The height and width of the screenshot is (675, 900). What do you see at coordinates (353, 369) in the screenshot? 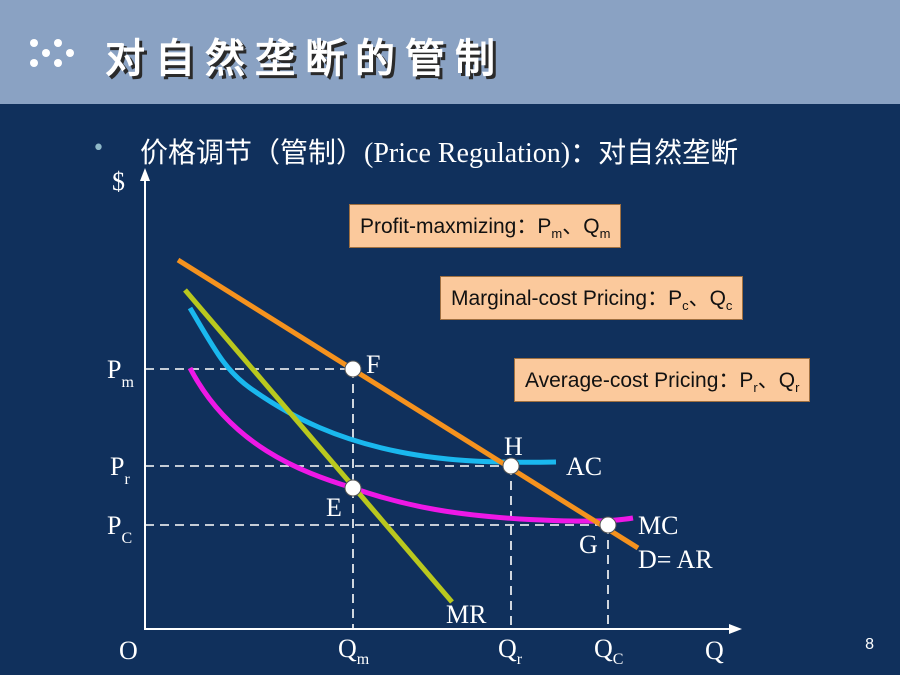
I see `point-f-marker` at bounding box center [353, 369].